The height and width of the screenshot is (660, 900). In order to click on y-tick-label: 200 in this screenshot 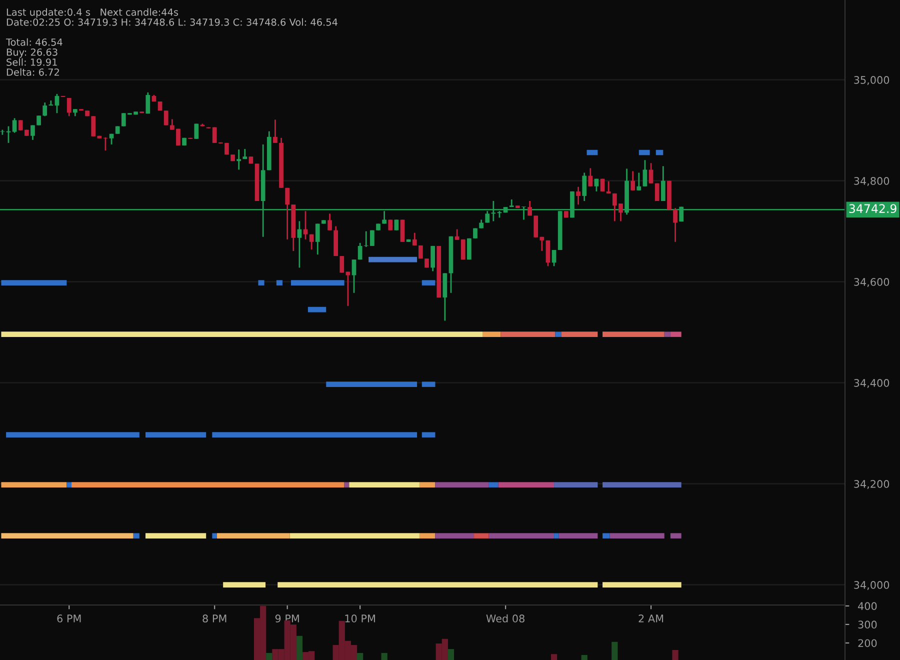, I will do `click(867, 643)`.